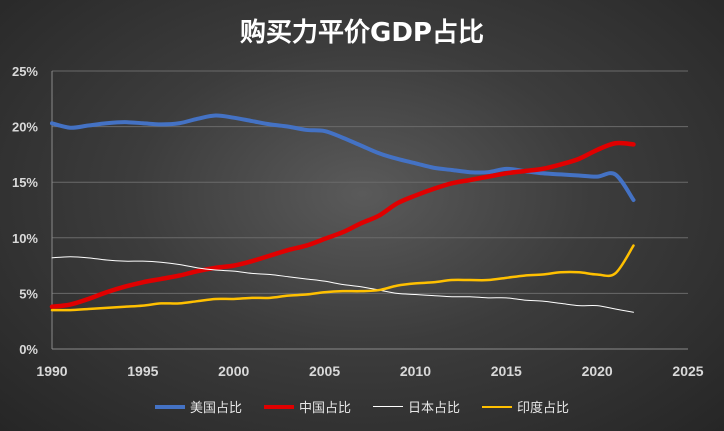  What do you see at coordinates (25, 182) in the screenshot?
I see `y-tick-label: 15%` at bounding box center [25, 182].